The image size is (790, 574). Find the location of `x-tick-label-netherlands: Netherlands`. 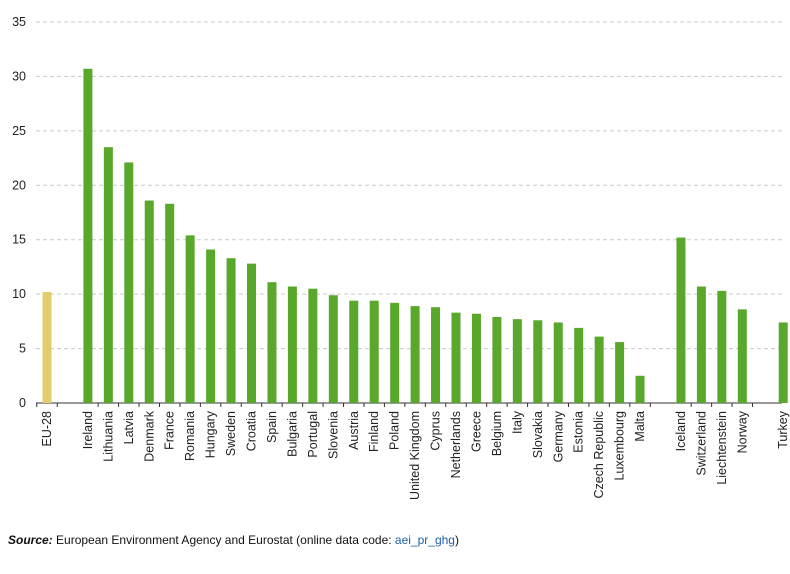

x-tick-label-netherlands: Netherlands is located at coordinates (456, 444).